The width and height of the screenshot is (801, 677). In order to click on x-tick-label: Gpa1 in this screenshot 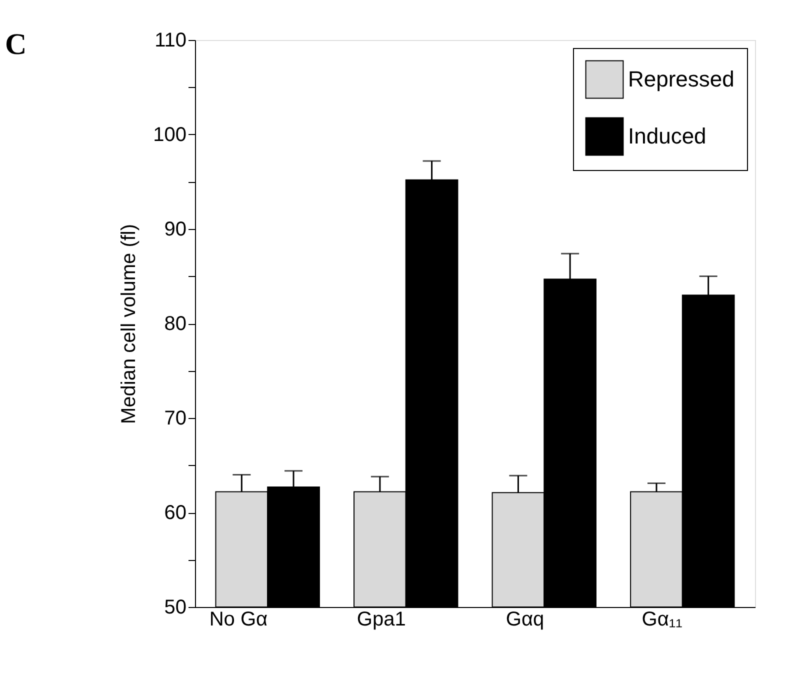, I will do `click(381, 619)`.